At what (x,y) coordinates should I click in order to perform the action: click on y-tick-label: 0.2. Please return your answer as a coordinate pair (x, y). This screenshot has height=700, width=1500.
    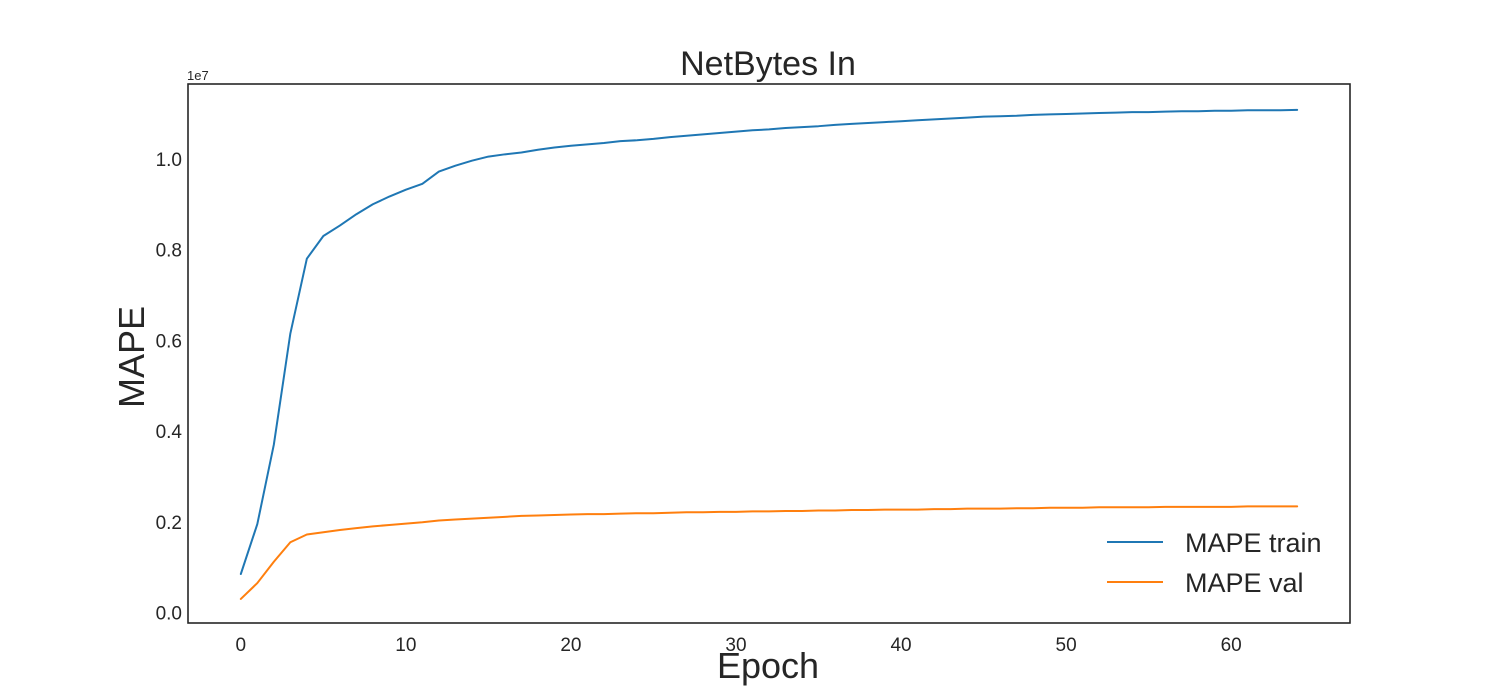
    Looking at the image, I should click on (169, 523).